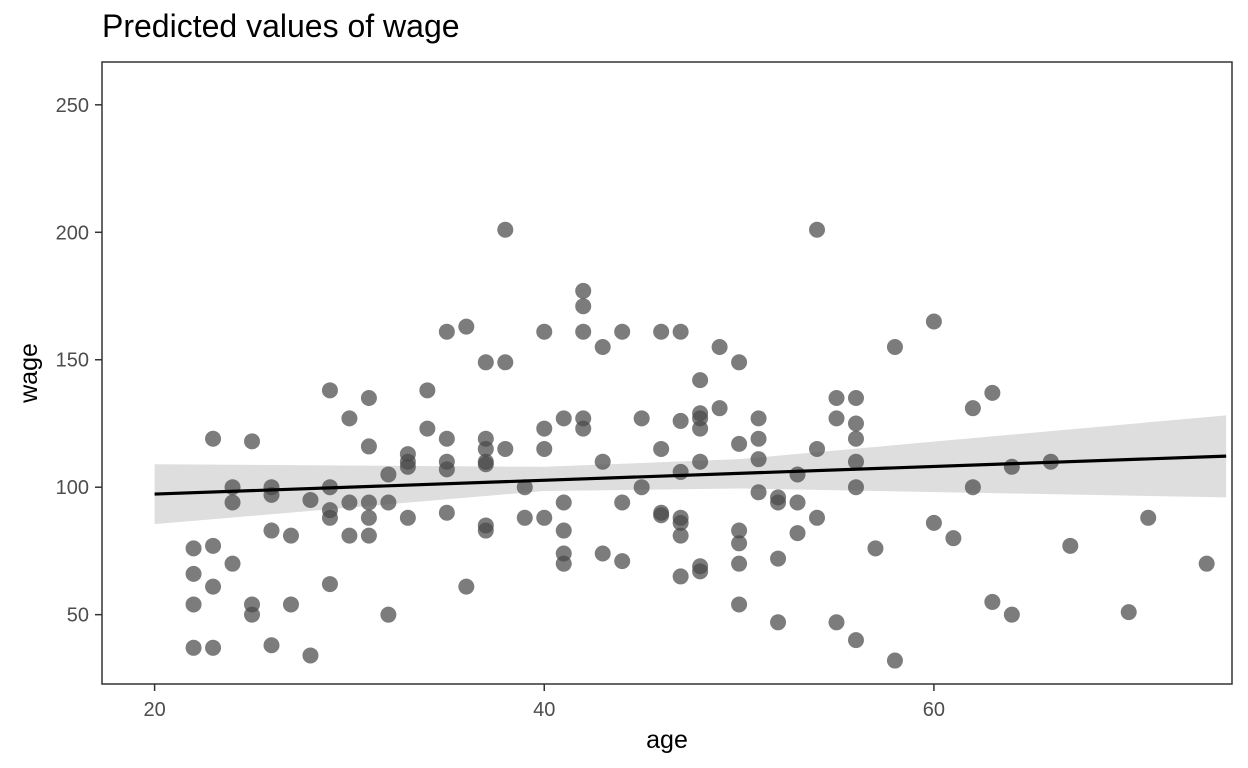 Image resolution: width=1248 pixels, height=768 pixels. I want to click on x-tick-label: 40, so click(544, 710).